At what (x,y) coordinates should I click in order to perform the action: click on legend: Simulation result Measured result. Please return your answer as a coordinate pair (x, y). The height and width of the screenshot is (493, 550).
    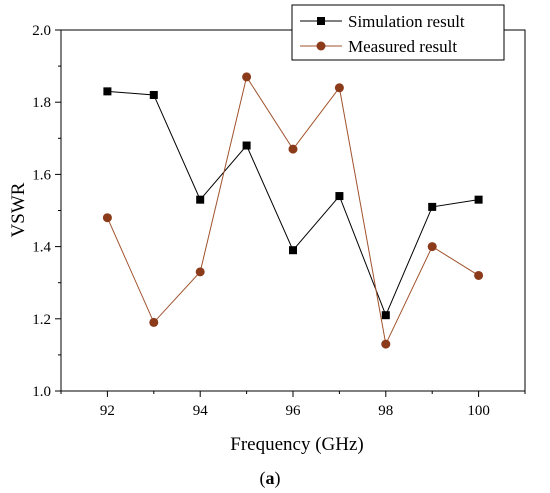
    Looking at the image, I should click on (398, 32).